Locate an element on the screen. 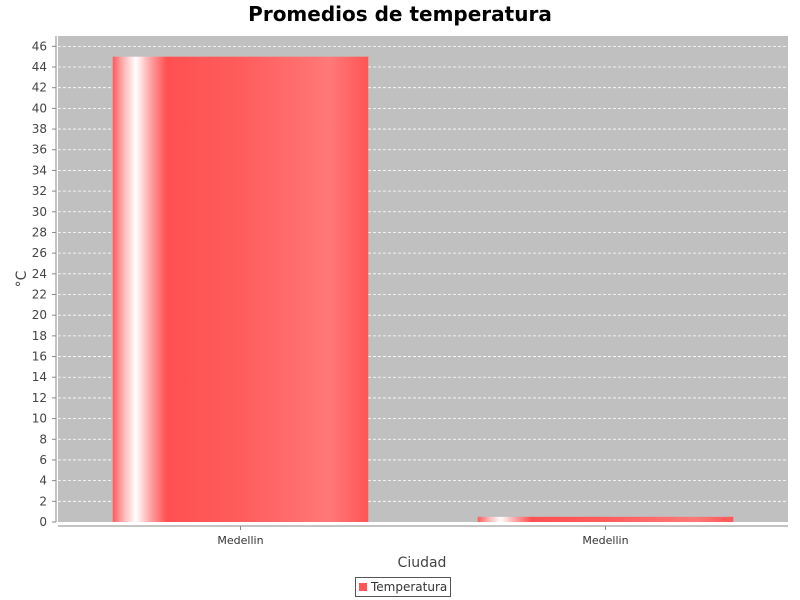 The height and width of the screenshot is (600, 800). y-tick-label: 30 is located at coordinates (39, 212).